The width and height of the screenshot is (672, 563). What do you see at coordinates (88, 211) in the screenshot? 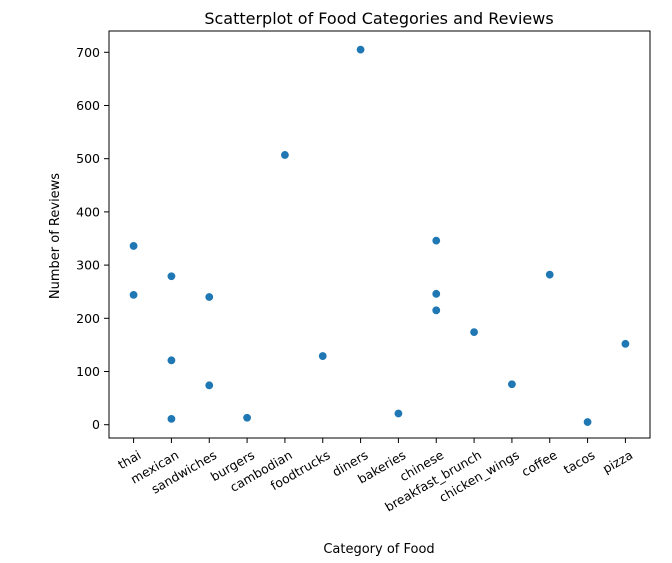
I see `y-tick-label: 400` at bounding box center [88, 211].